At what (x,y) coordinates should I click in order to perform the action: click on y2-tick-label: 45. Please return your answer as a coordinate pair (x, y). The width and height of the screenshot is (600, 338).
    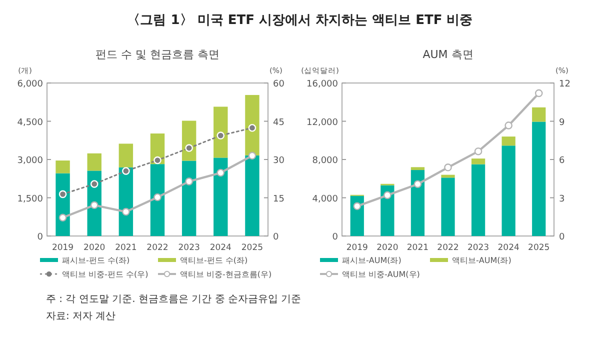
    Looking at the image, I should click on (278, 123).